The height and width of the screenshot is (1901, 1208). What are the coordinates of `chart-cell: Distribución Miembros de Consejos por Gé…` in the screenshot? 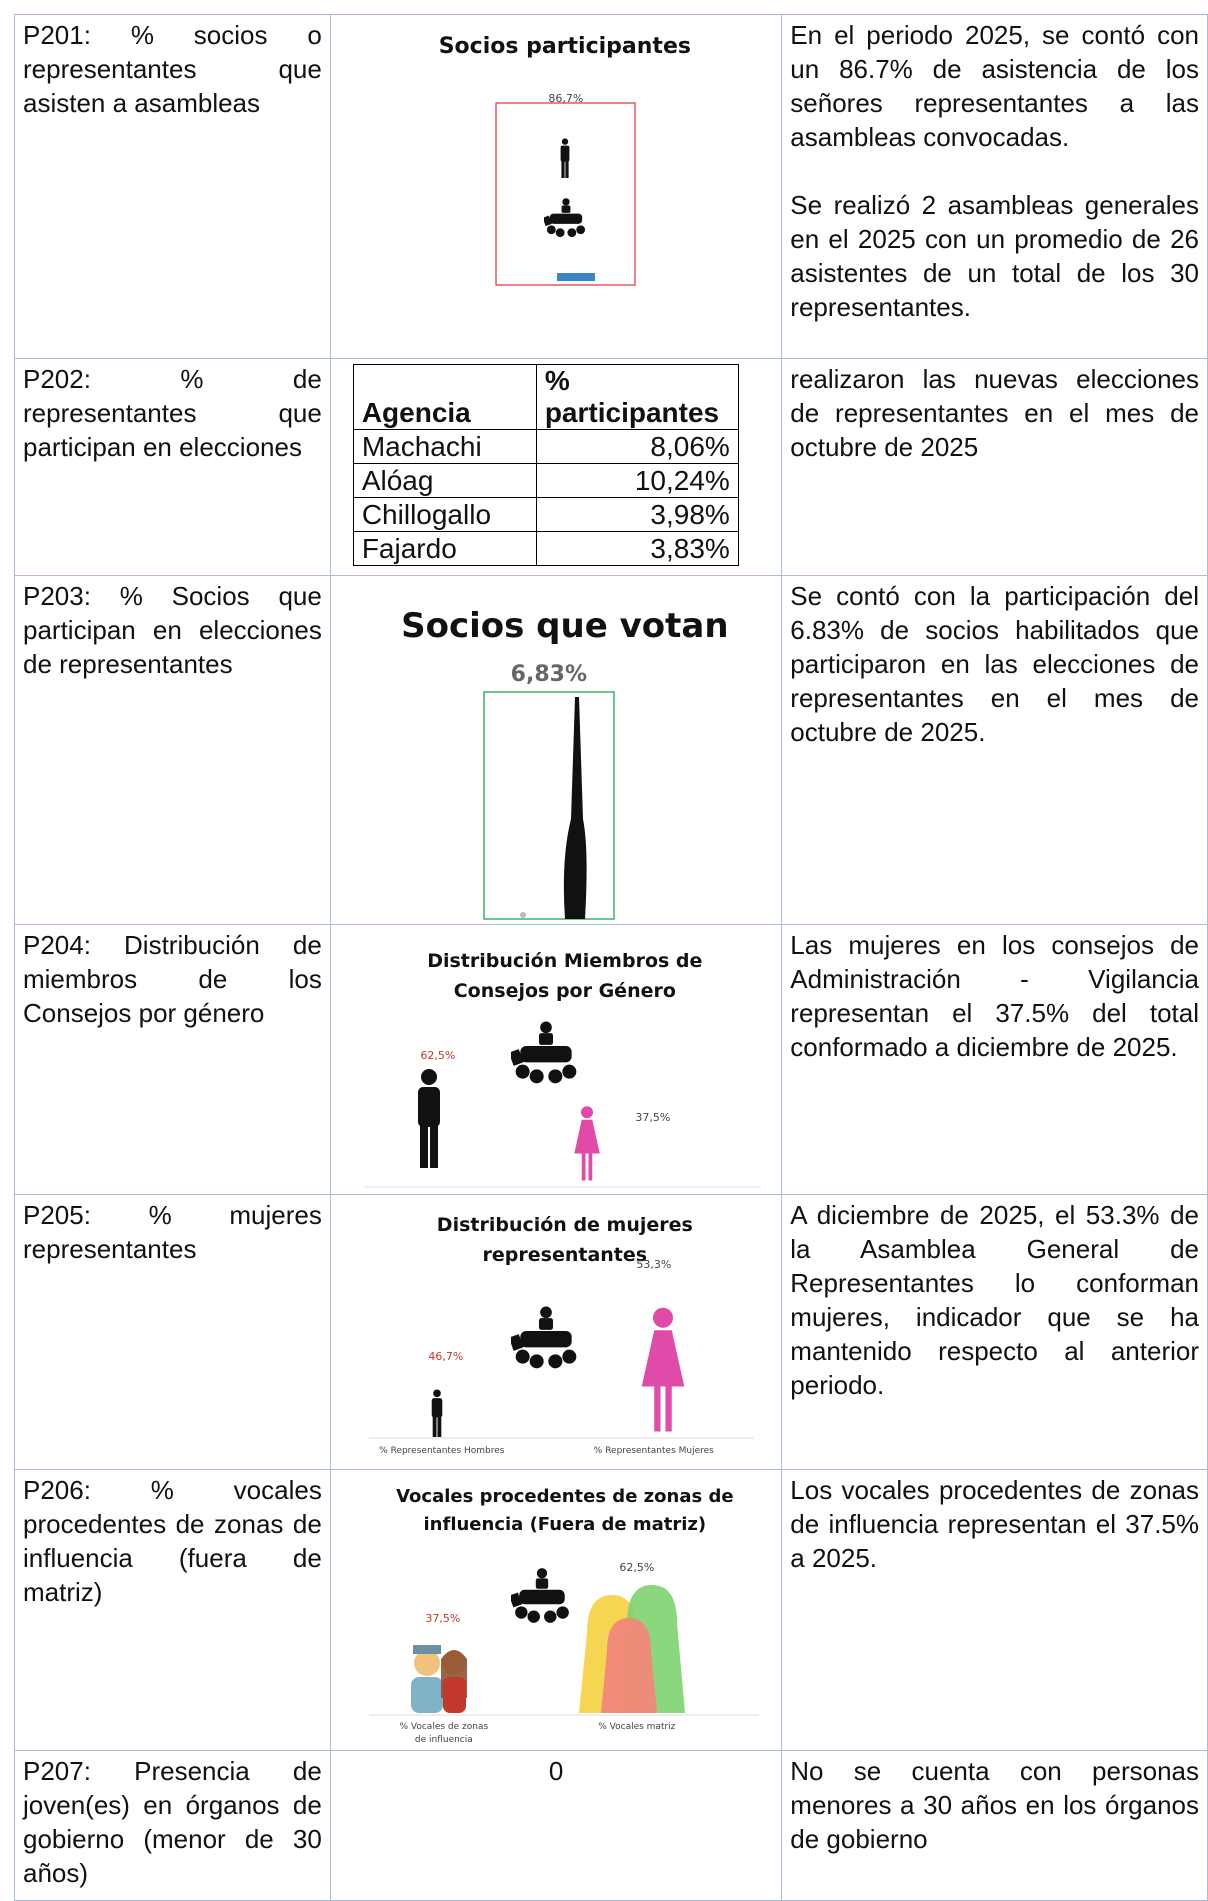 It's located at (556, 1059).